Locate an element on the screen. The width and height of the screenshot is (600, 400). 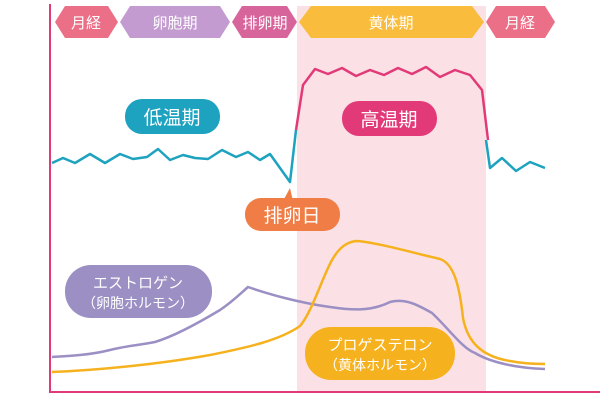
phase-arrow-follicular: 卵胞期 is located at coordinates (175, 22).